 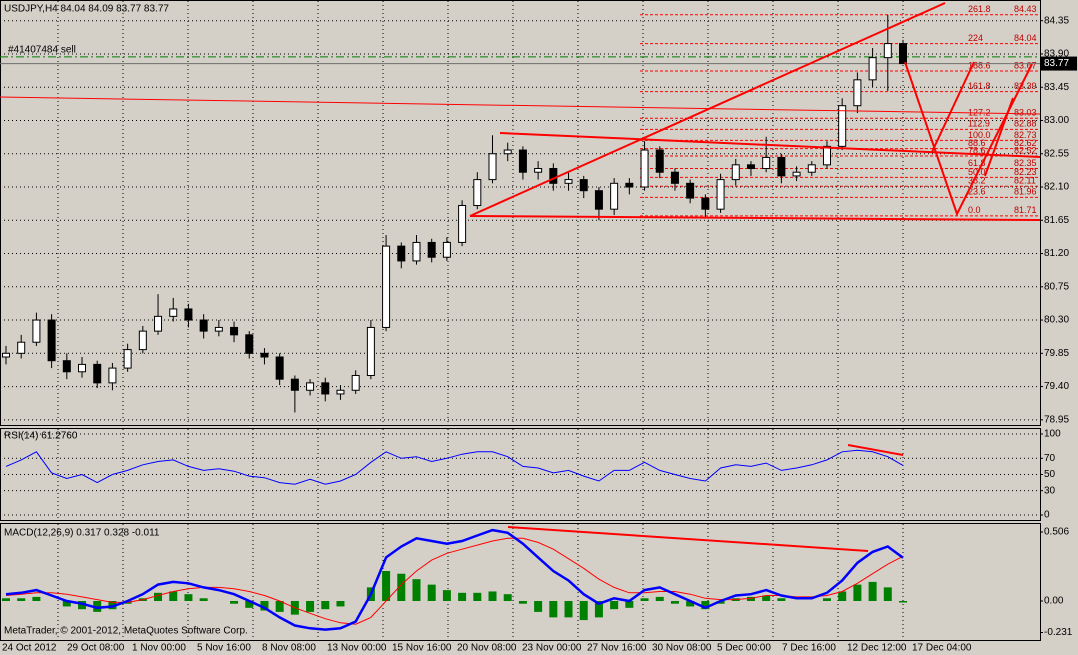 I want to click on x-tick-label: 15 Nov 16:00, so click(x=422, y=648).